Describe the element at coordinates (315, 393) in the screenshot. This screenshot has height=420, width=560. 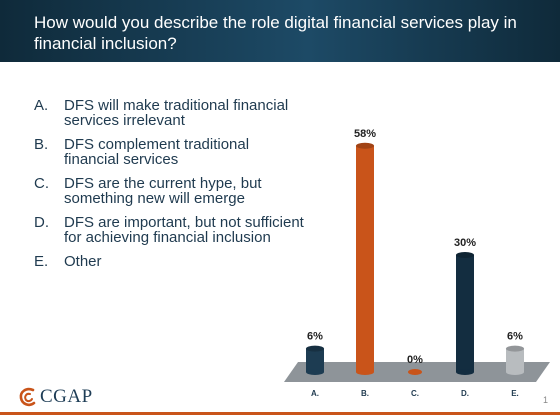
I see `category-label: A.` at that location.